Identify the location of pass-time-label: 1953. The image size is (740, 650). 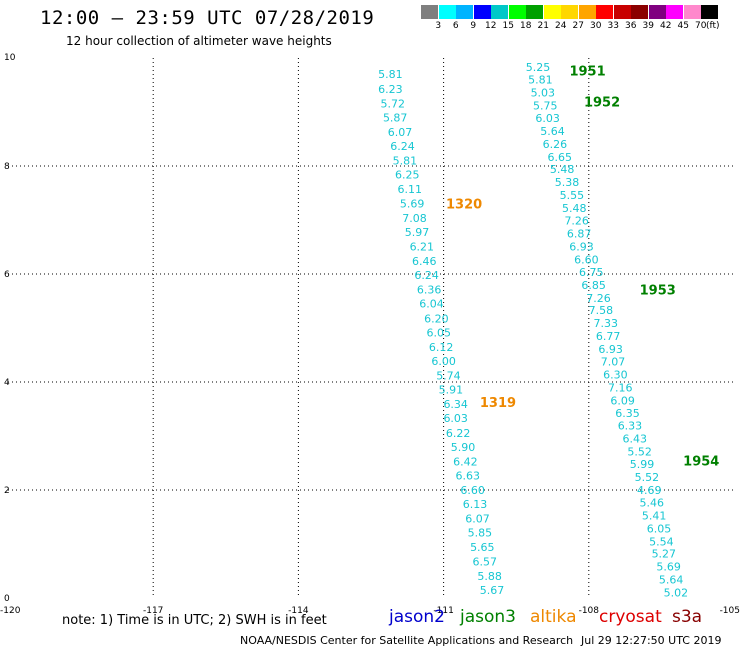
(658, 291).